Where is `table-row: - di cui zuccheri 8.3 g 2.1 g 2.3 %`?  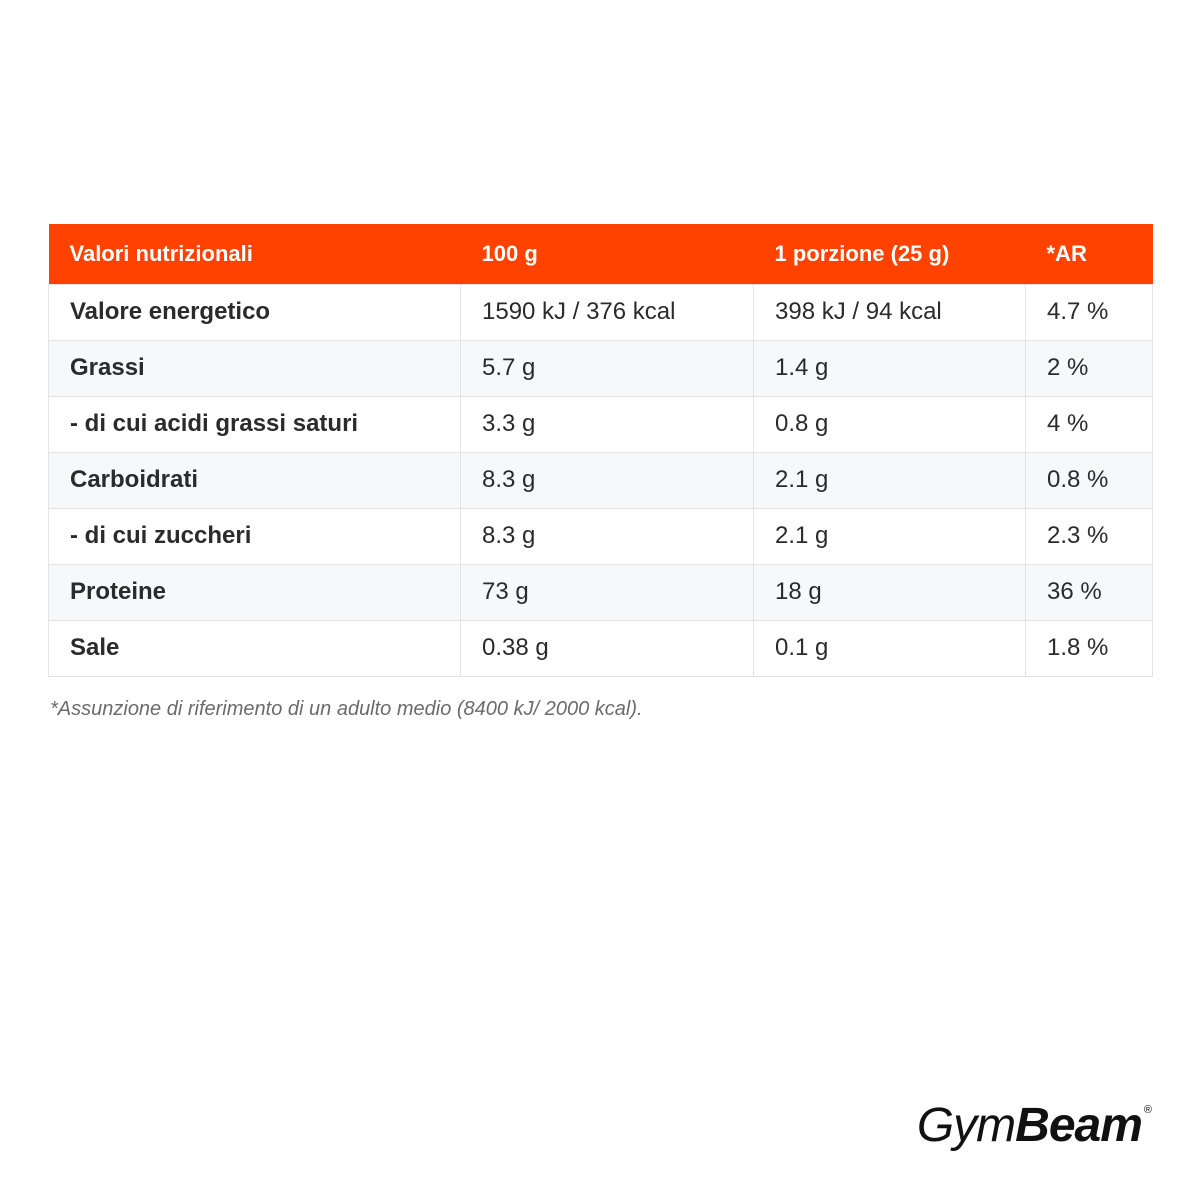 table-row: - di cui zuccheri 8.3 g 2.1 g 2.3 % is located at coordinates (600, 536).